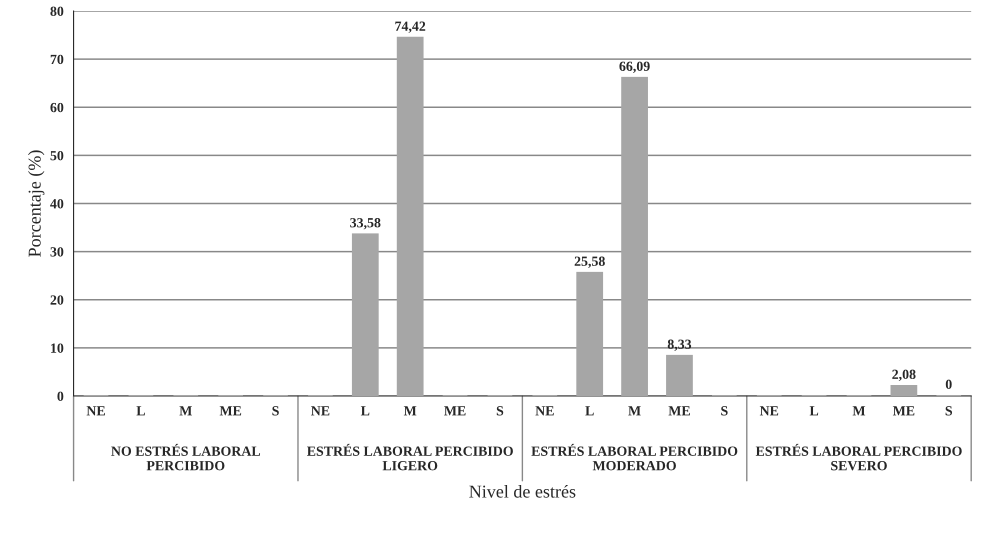 This screenshot has height=550, width=981. Describe the element at coordinates (859, 457) in the screenshot. I see `text: ESTRÉS LABORAL PERCIBIDO SEVERO` at that location.